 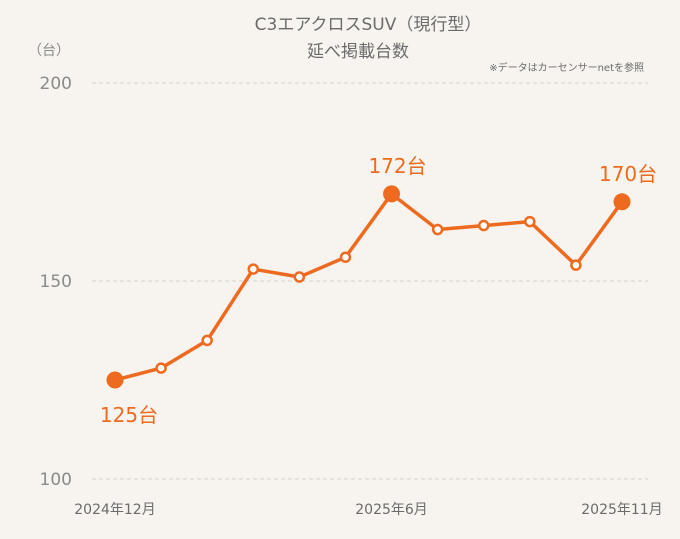 I want to click on y-tick-label: 200, so click(x=56, y=84).